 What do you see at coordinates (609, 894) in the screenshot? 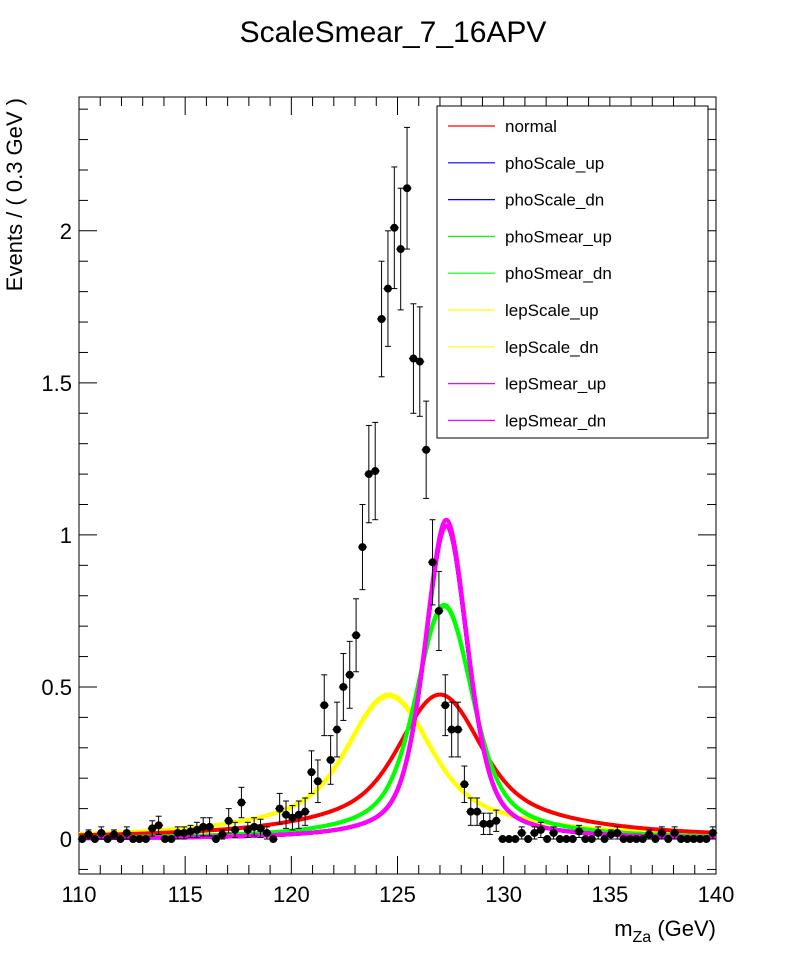
I see `x-tick-label: 135` at bounding box center [609, 894].